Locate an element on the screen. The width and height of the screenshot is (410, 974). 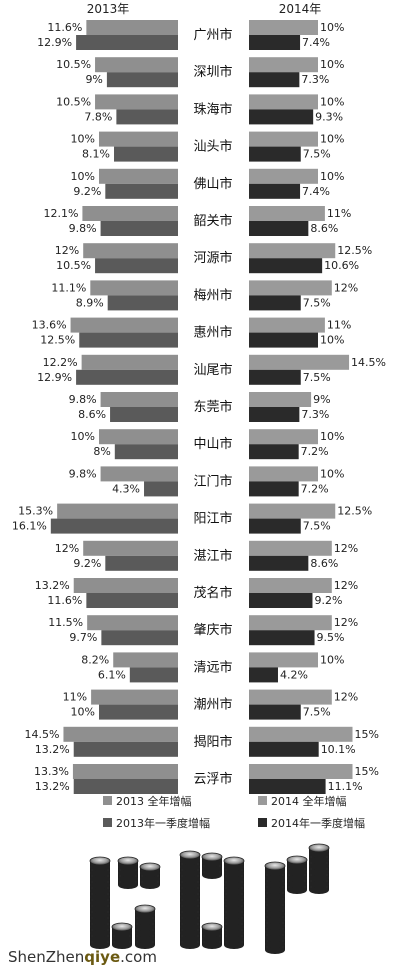
legend-item: 2014年一季度增幅 is located at coordinates (311, 823).